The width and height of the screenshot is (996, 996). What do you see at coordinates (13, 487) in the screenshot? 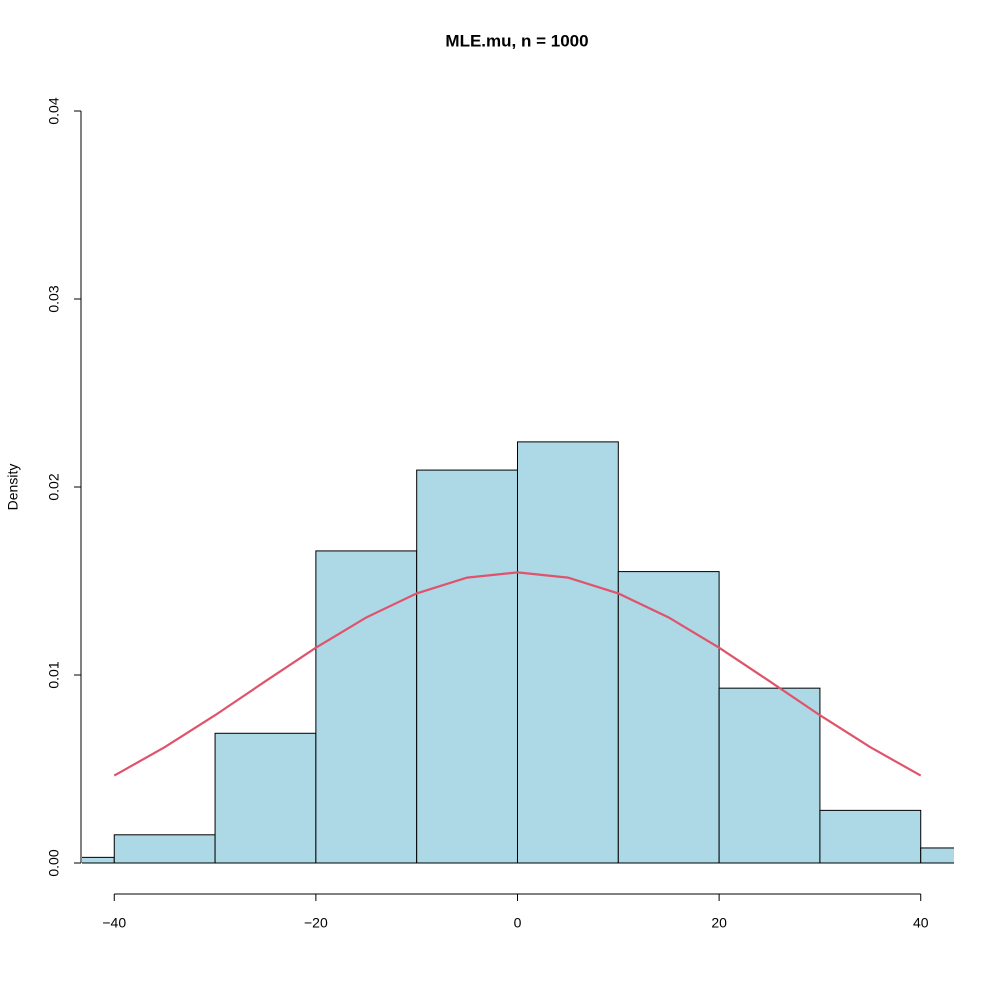
I see `y-axis-label: Density` at bounding box center [13, 487].